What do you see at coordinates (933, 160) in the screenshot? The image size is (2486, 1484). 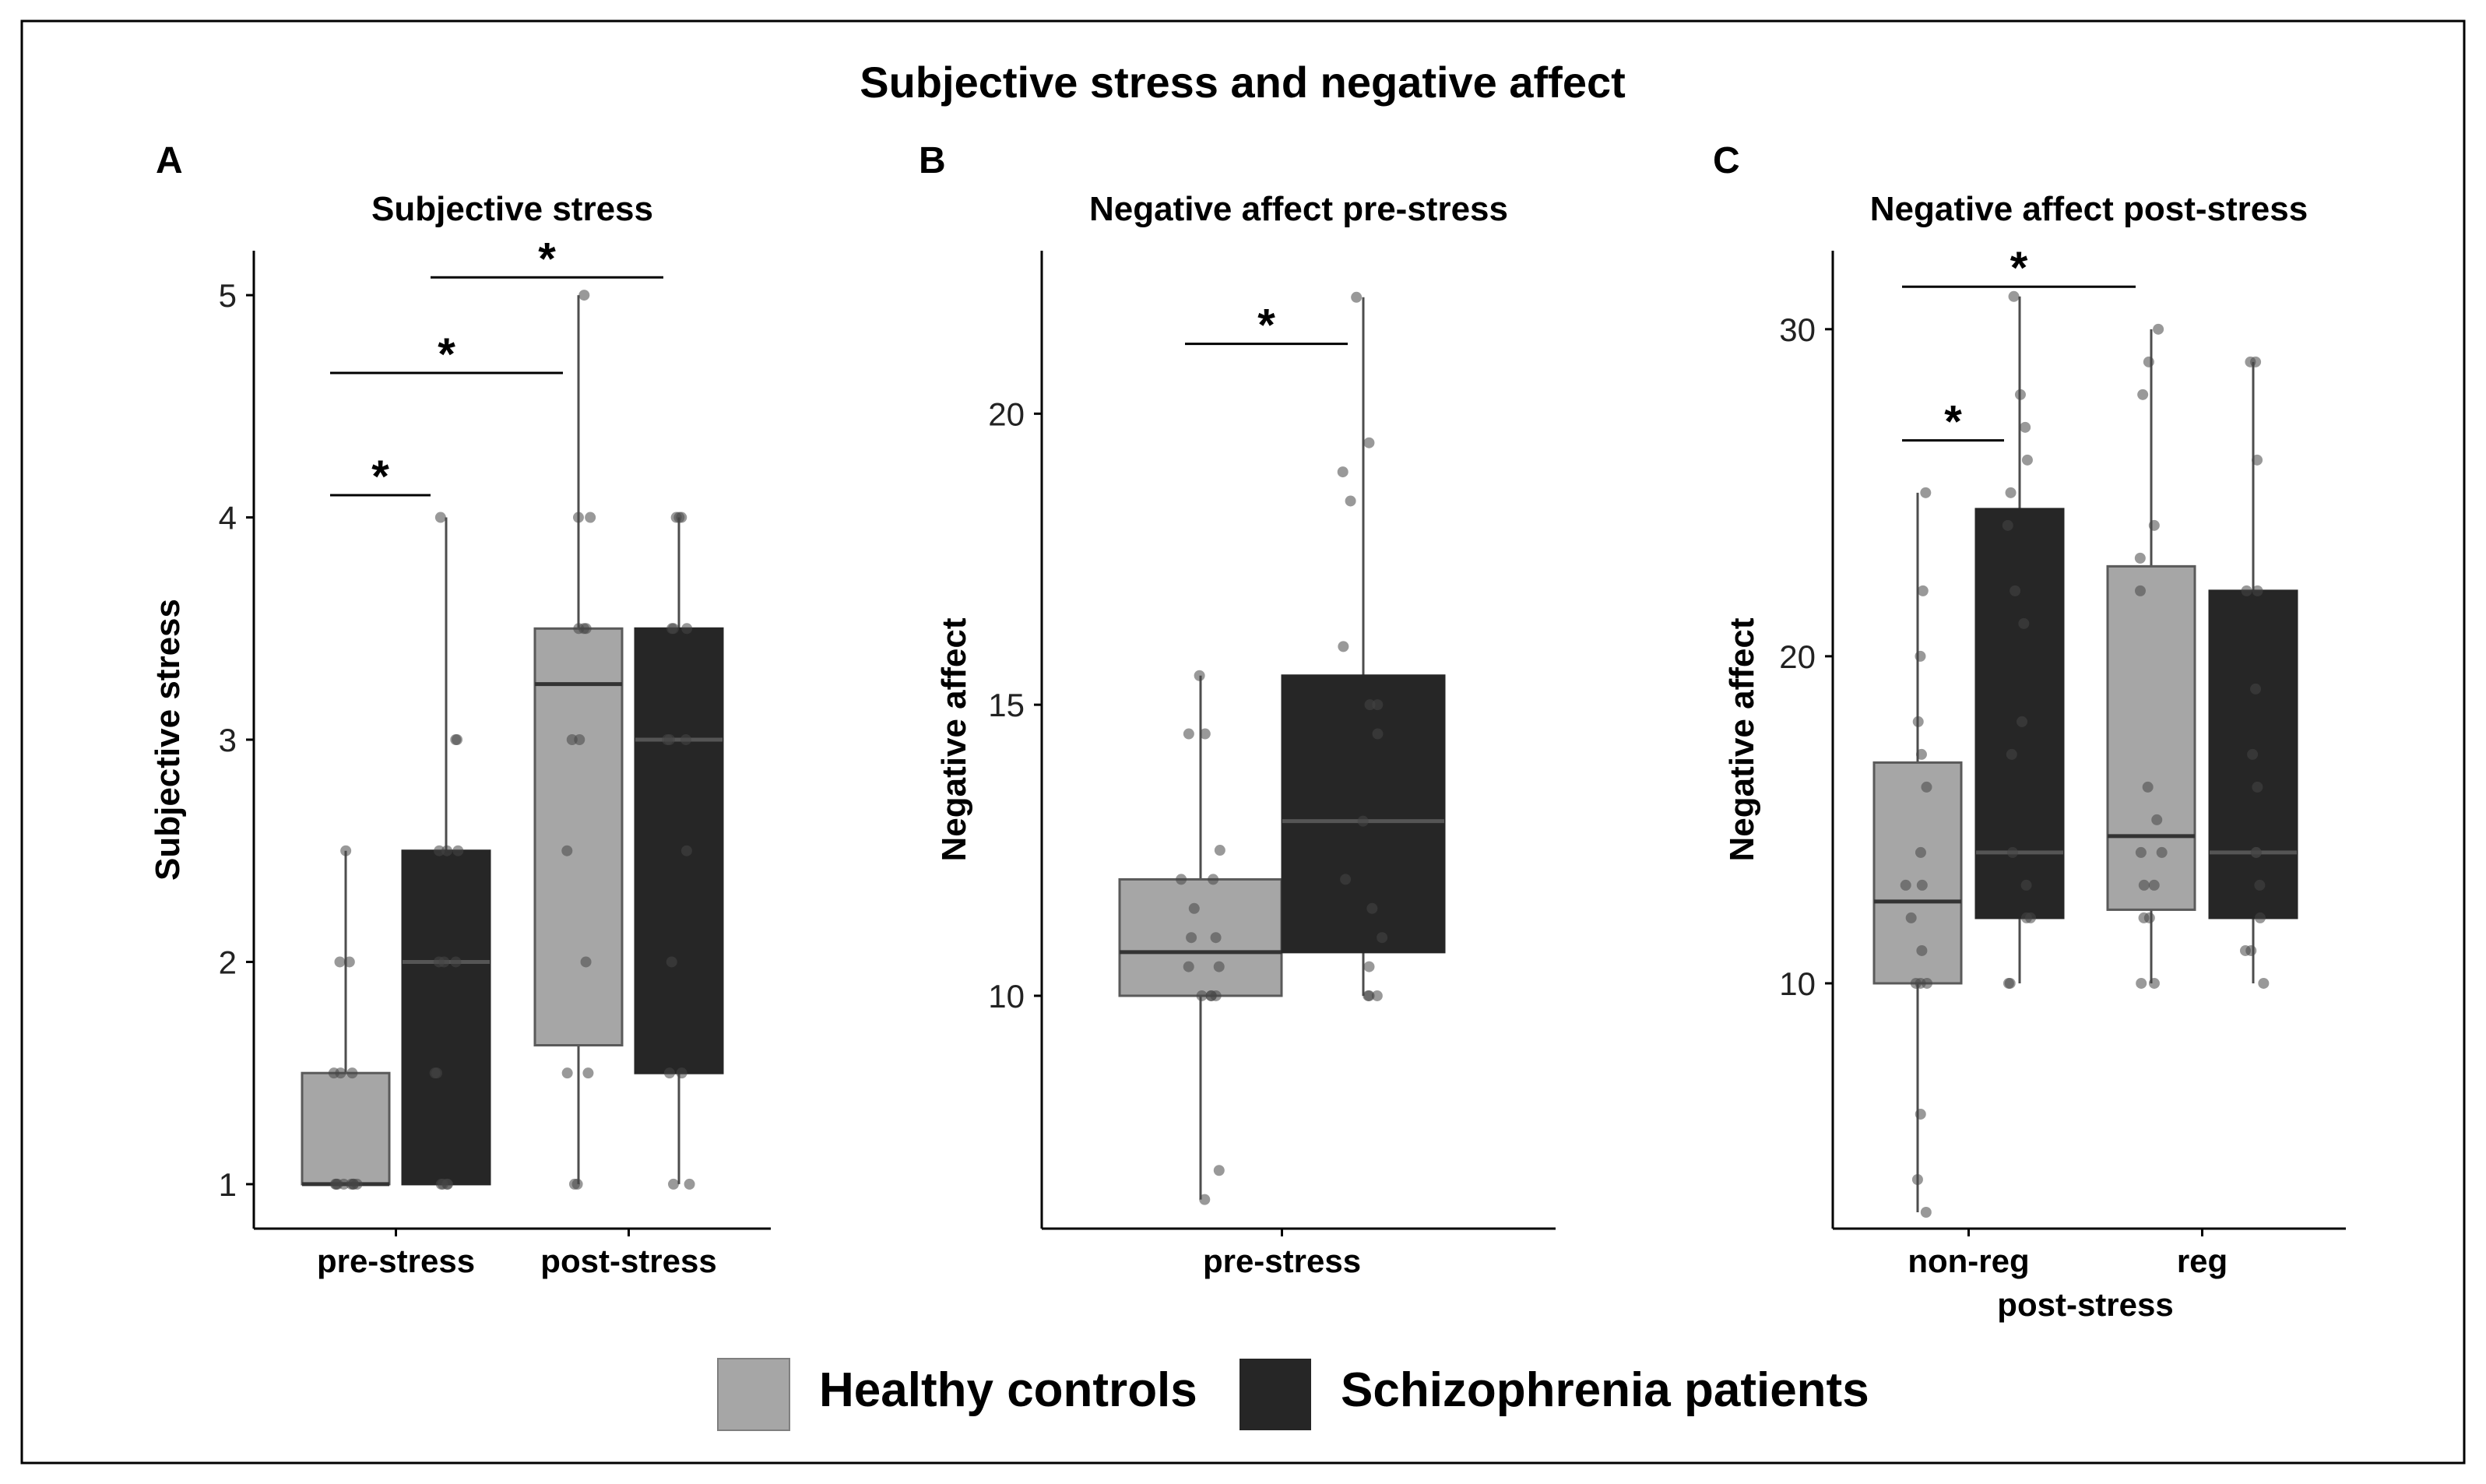 I see `panel-b-letter: B` at bounding box center [933, 160].